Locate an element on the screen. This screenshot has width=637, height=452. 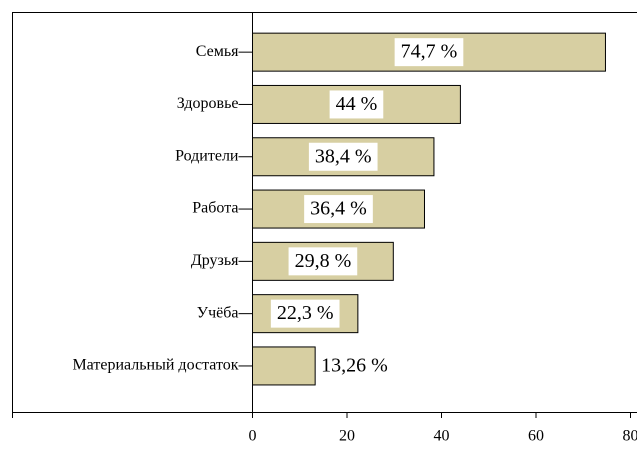
value-label: 22,3 % is located at coordinates (305, 313).